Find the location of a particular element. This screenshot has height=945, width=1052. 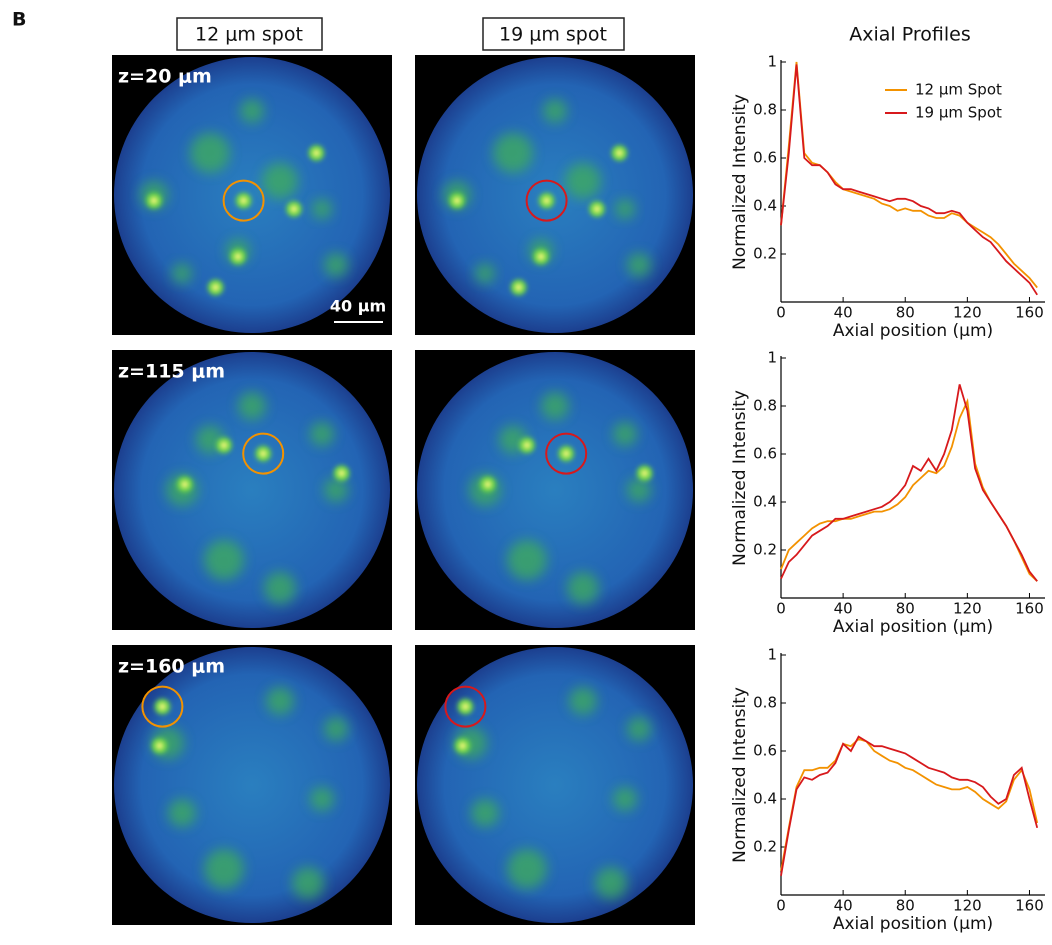

z-label: z=20 μm is located at coordinates (165, 77).